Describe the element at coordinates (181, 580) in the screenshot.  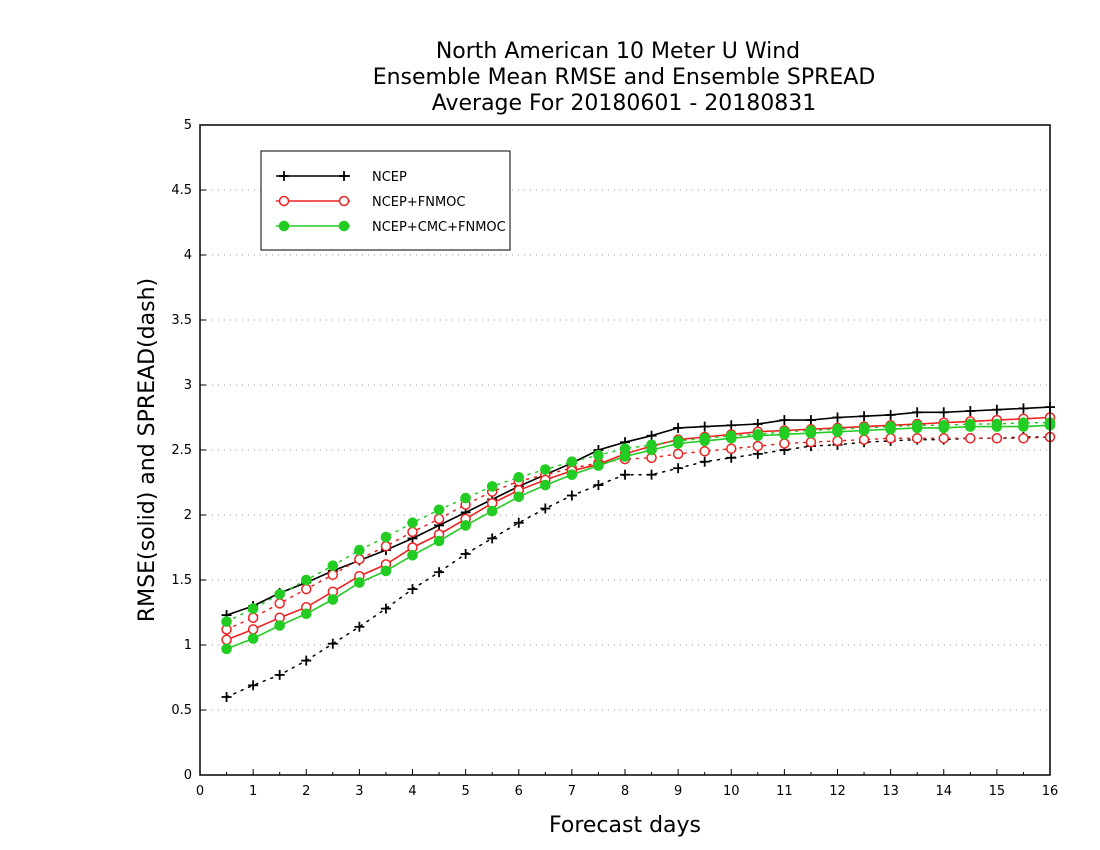
I see `y-tick-label: 1.5` at that location.